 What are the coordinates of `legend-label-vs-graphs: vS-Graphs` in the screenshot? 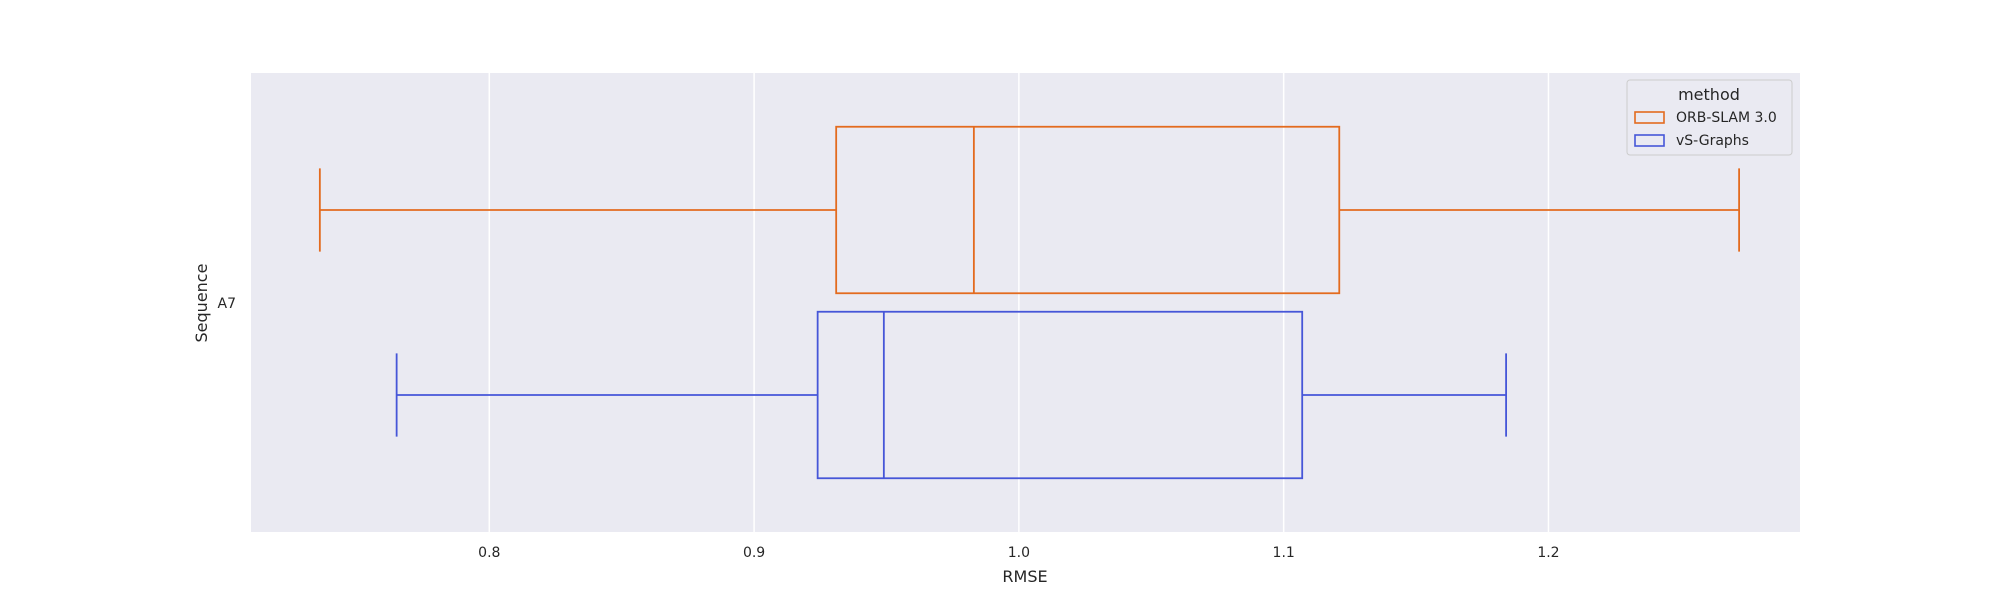 It's located at (1712, 141).